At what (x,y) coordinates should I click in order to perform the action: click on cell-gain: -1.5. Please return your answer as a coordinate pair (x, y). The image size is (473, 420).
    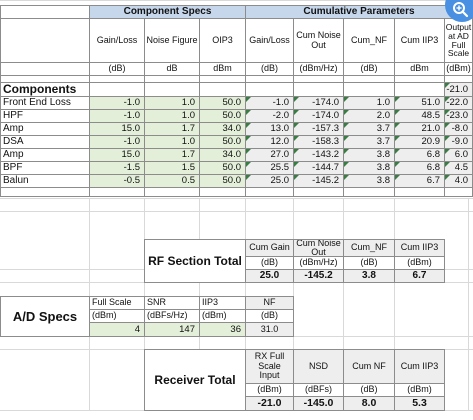
    Looking at the image, I should click on (117, 168).